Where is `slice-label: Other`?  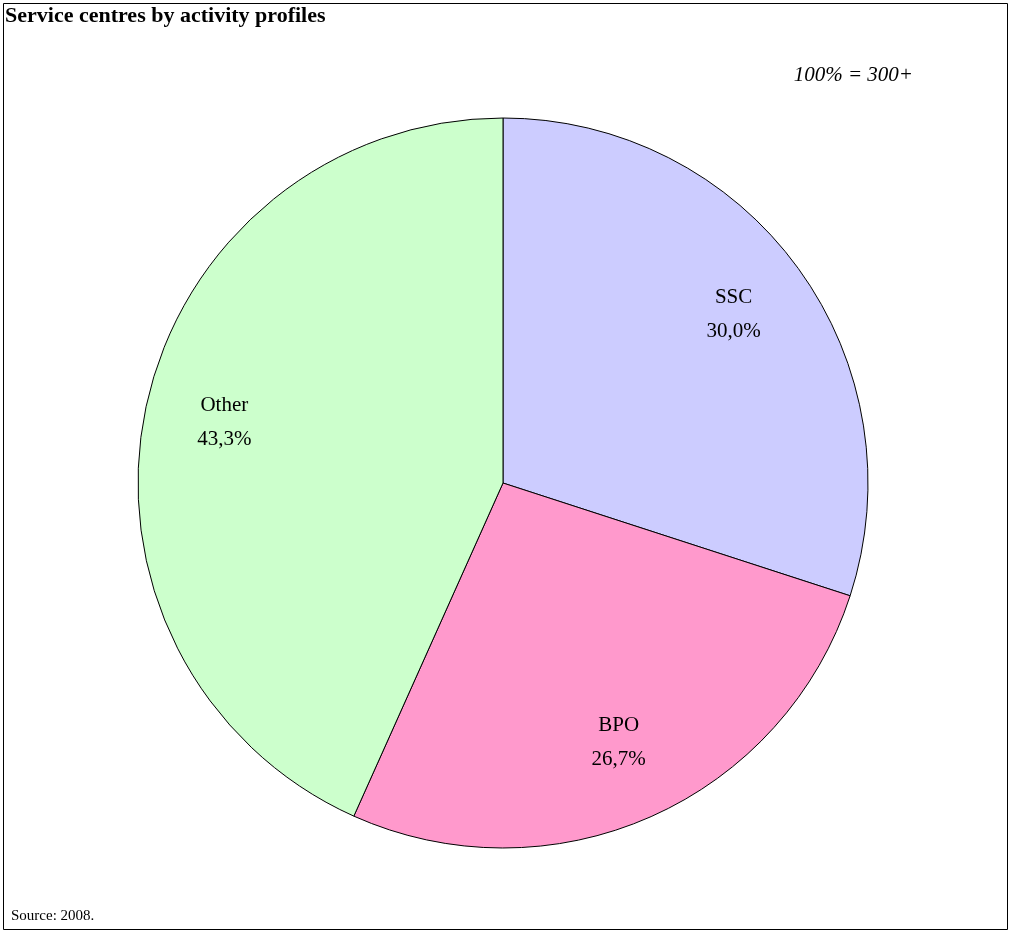 slice-label: Other is located at coordinates (224, 404).